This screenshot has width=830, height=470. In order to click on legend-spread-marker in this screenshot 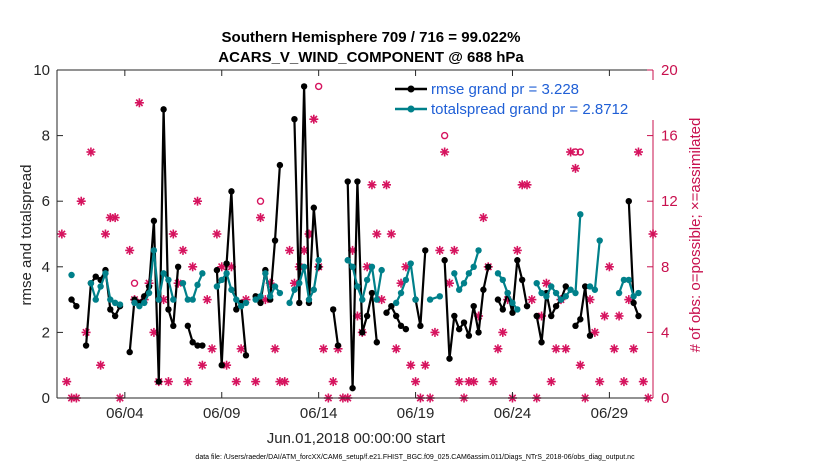, I will do `click(411, 109)`.